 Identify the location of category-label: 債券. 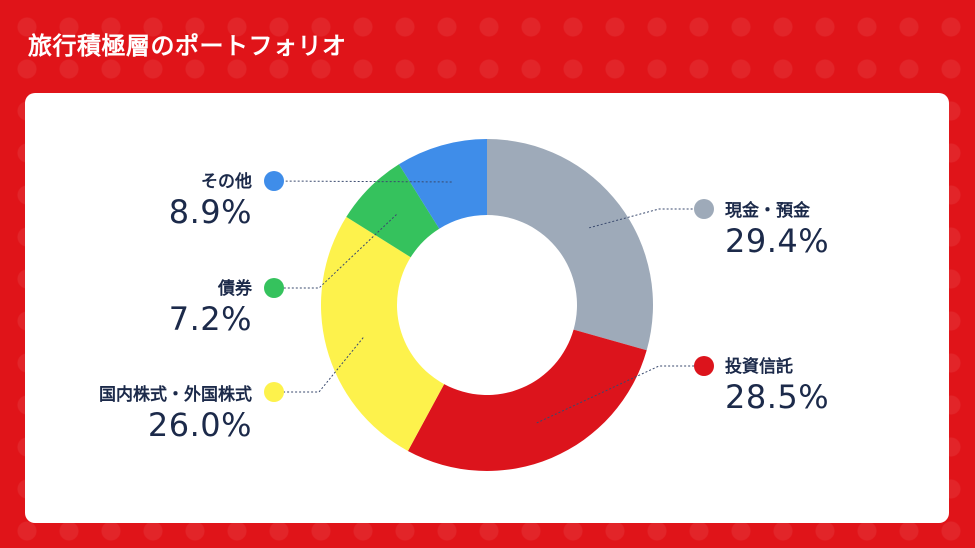
(235, 289).